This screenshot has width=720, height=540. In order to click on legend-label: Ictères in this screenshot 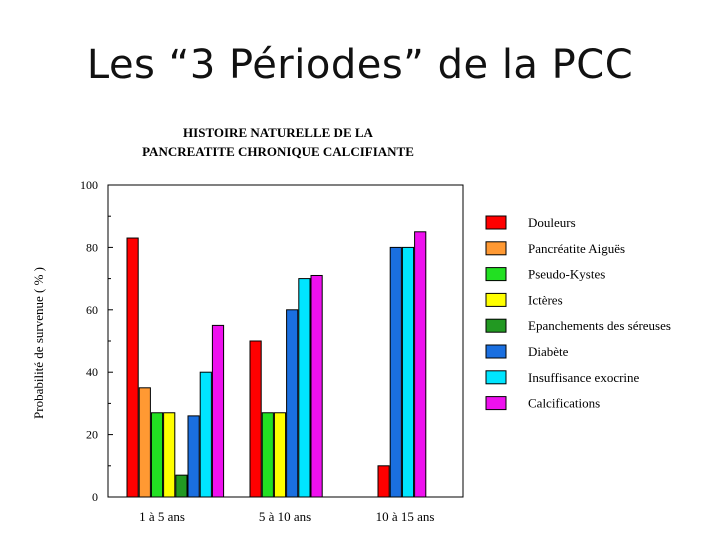, I will do `click(545, 299)`.